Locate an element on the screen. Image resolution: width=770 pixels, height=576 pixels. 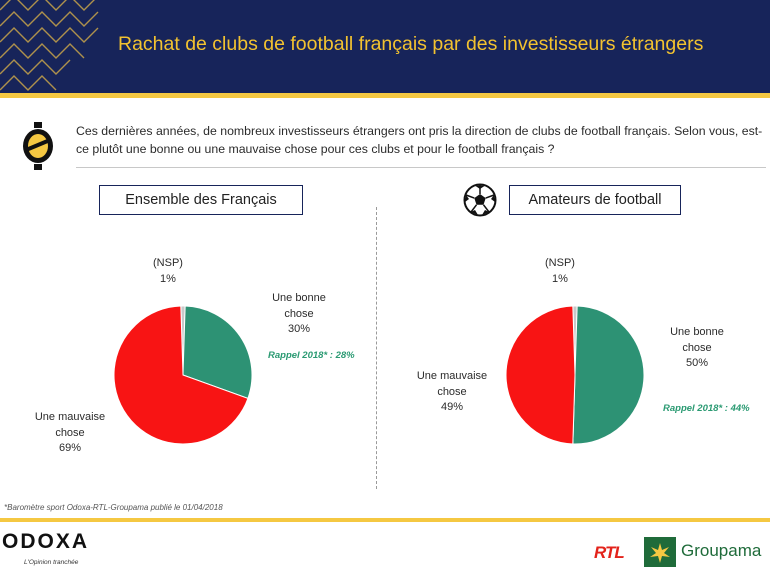
groupama-logo-icon is located at coordinates (660, 552).